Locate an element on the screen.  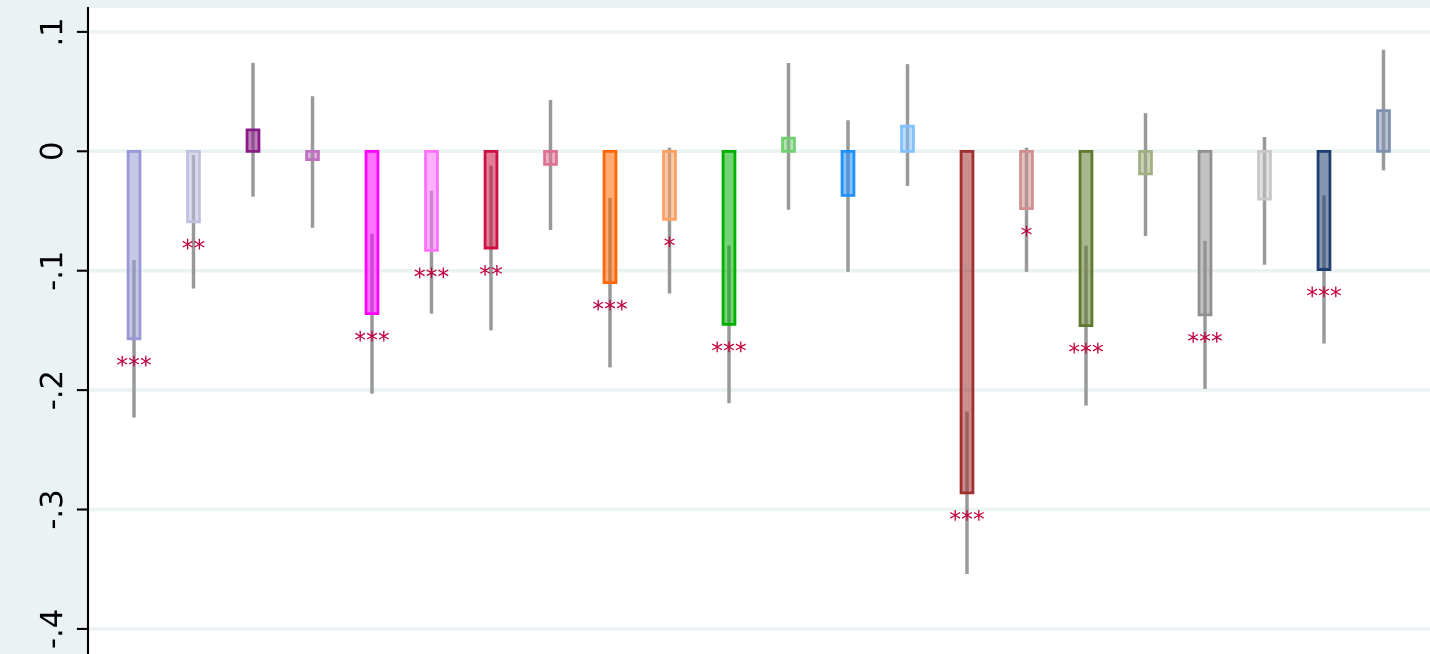
y-tick-label: -.1 is located at coordinates (51, 271).